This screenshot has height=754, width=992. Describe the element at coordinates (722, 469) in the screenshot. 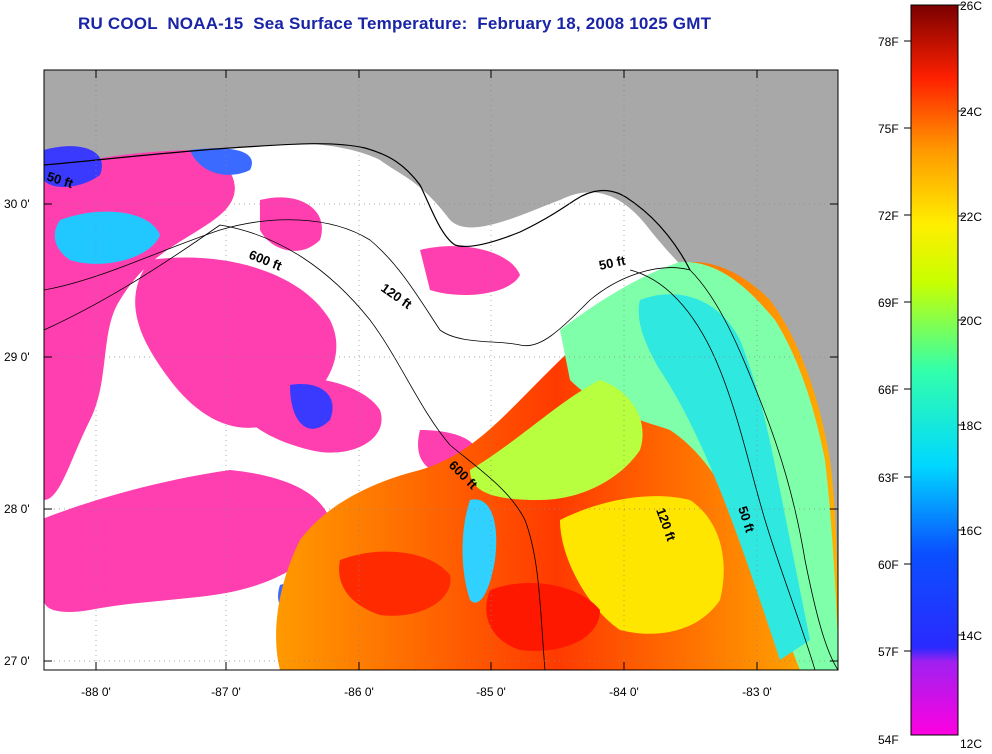

I see `isobath-50ft` at that location.